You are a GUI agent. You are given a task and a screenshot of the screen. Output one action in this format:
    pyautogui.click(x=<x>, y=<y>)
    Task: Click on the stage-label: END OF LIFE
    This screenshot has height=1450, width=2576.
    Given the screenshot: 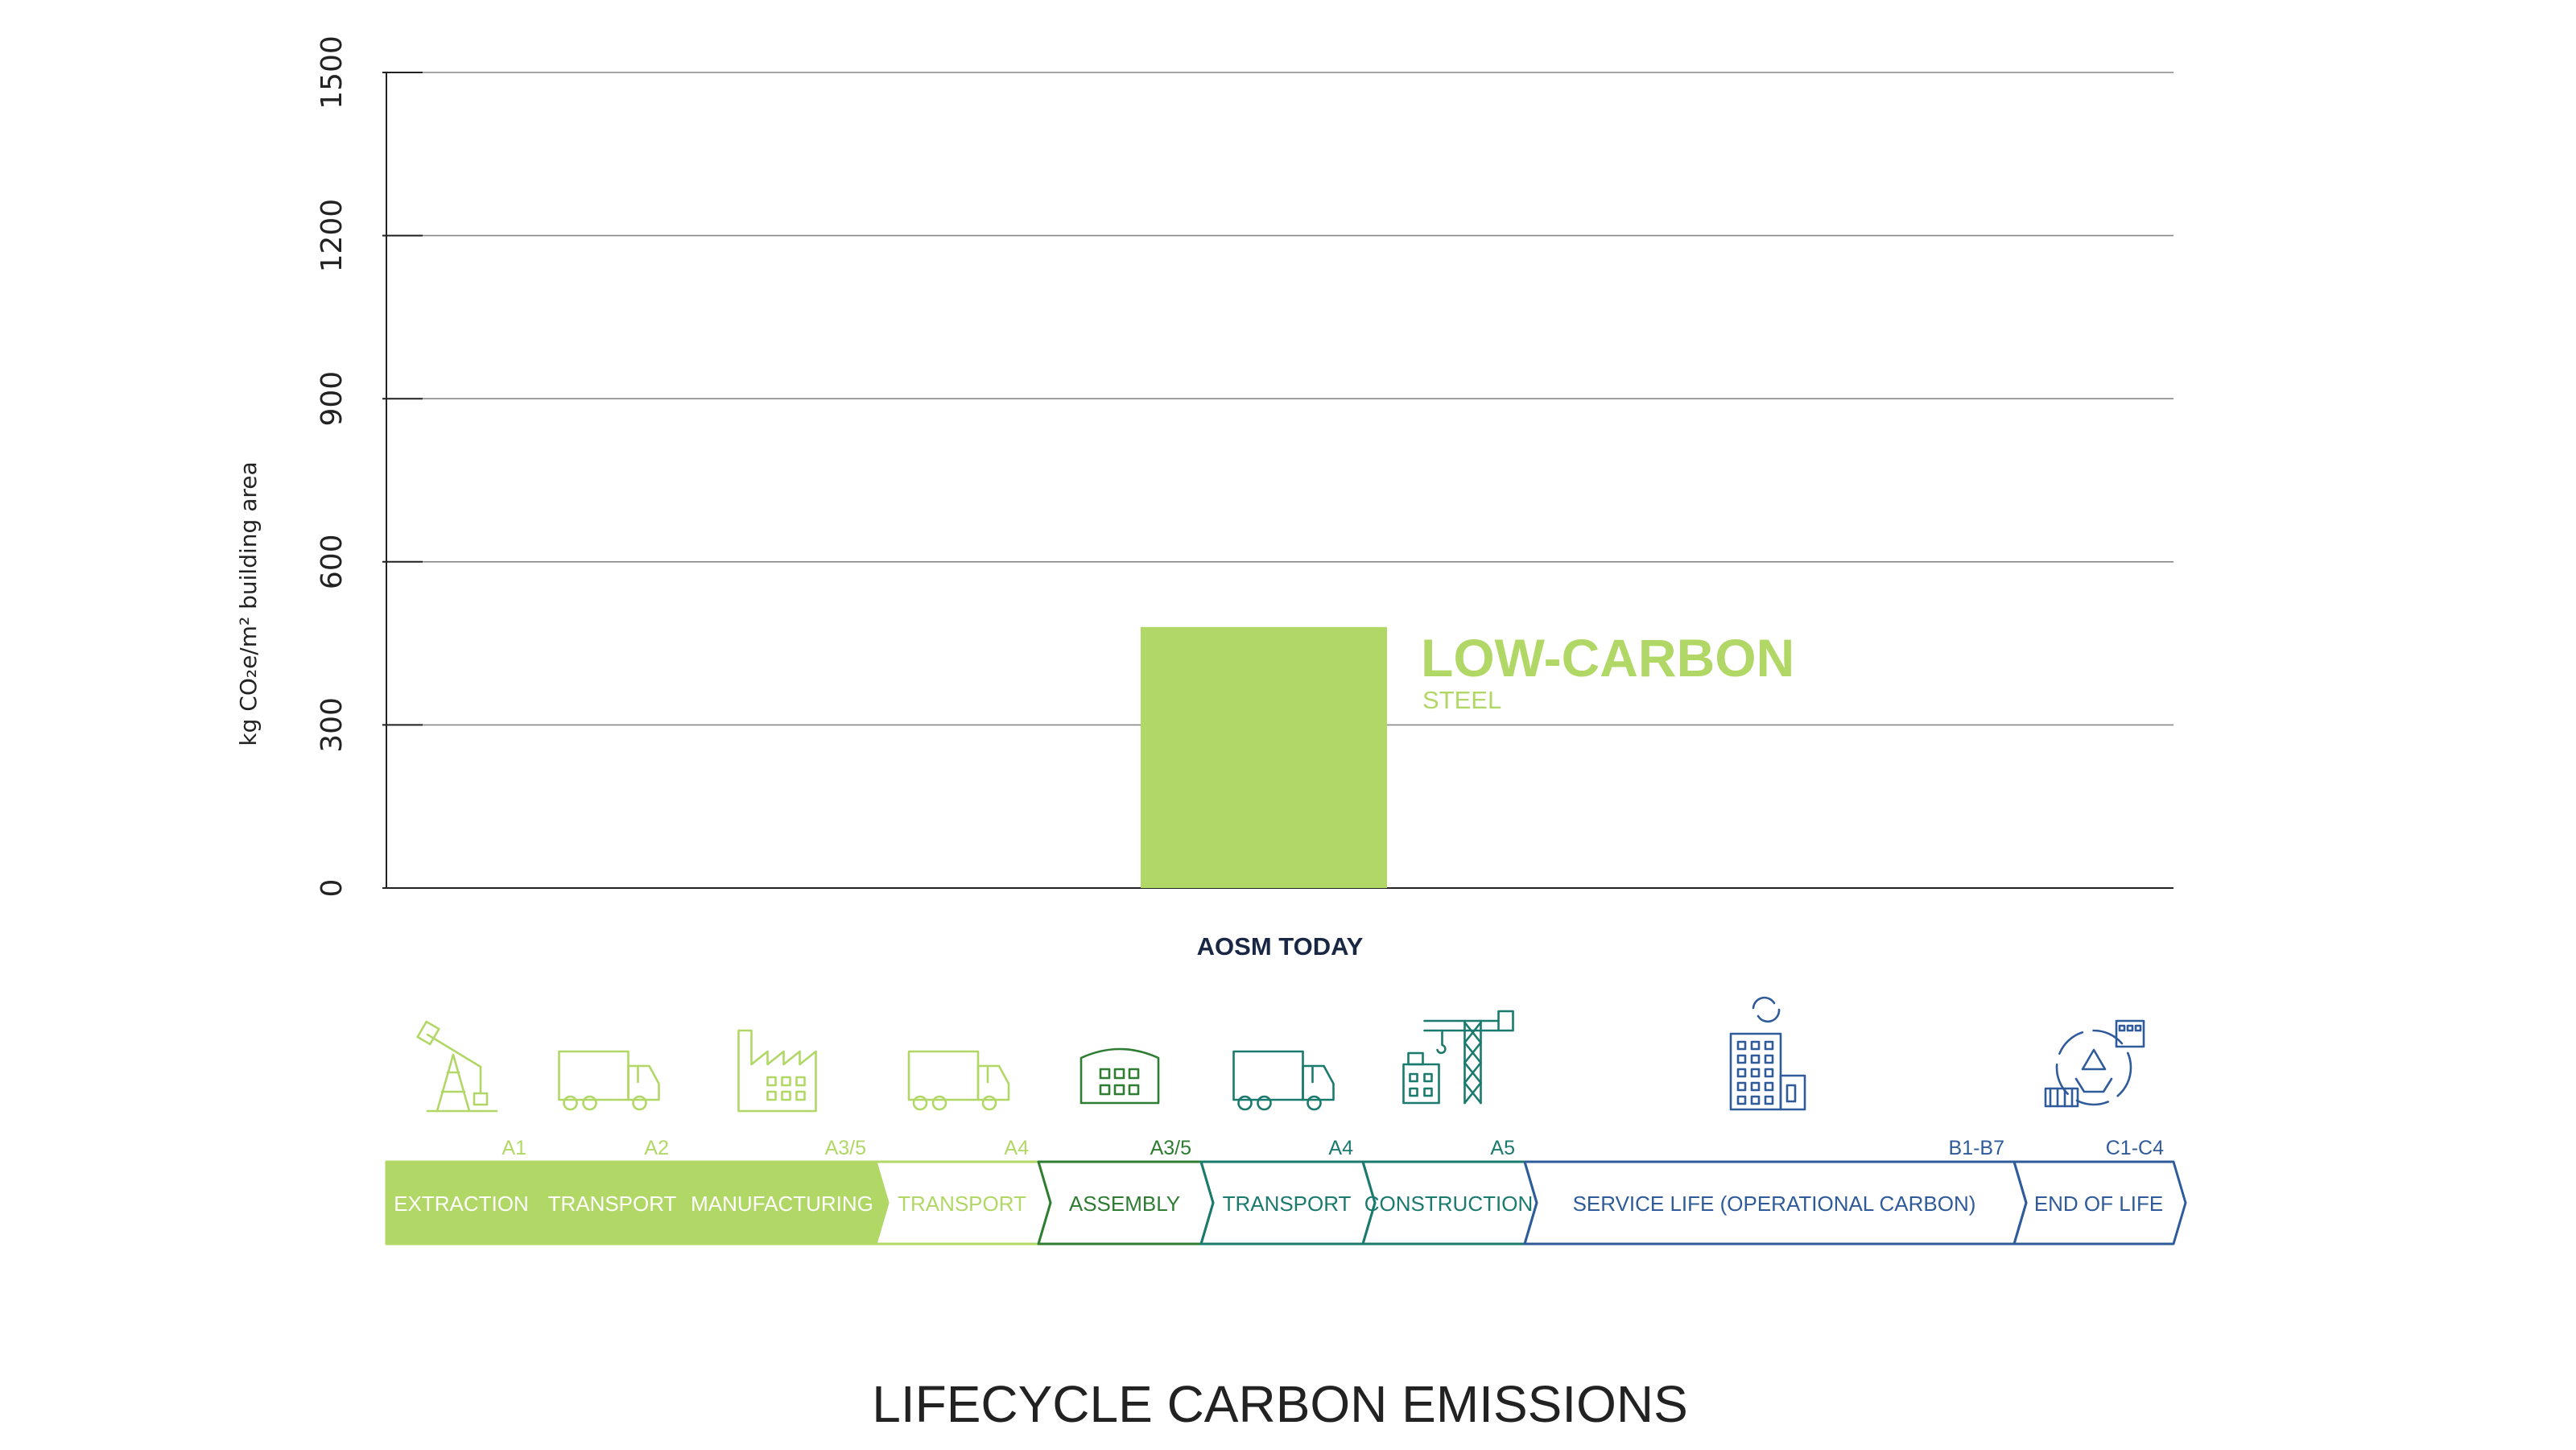 What is the action you would take?
    pyautogui.click(x=2098, y=1204)
    